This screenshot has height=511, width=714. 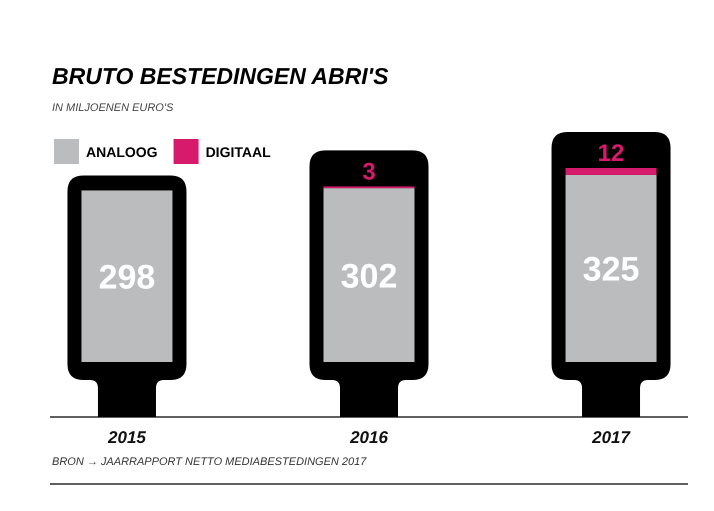 I want to click on data-label: 325, so click(x=611, y=269).